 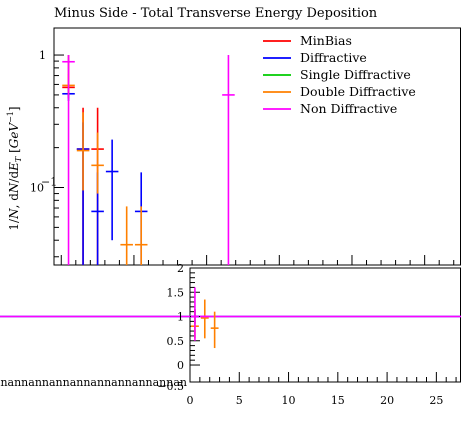 What do you see at coordinates (289, 400) in the screenshot?
I see `ratio-x-tick-label: 10` at bounding box center [289, 400].